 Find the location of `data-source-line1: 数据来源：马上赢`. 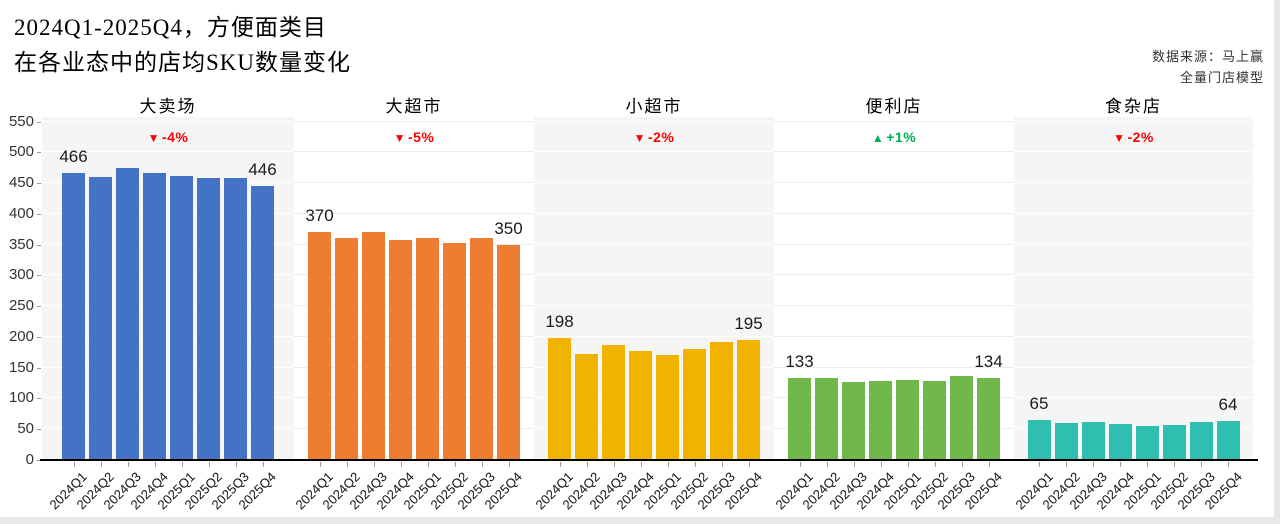

data-source-line1: 数据来源：马上赢 is located at coordinates (1207, 56).